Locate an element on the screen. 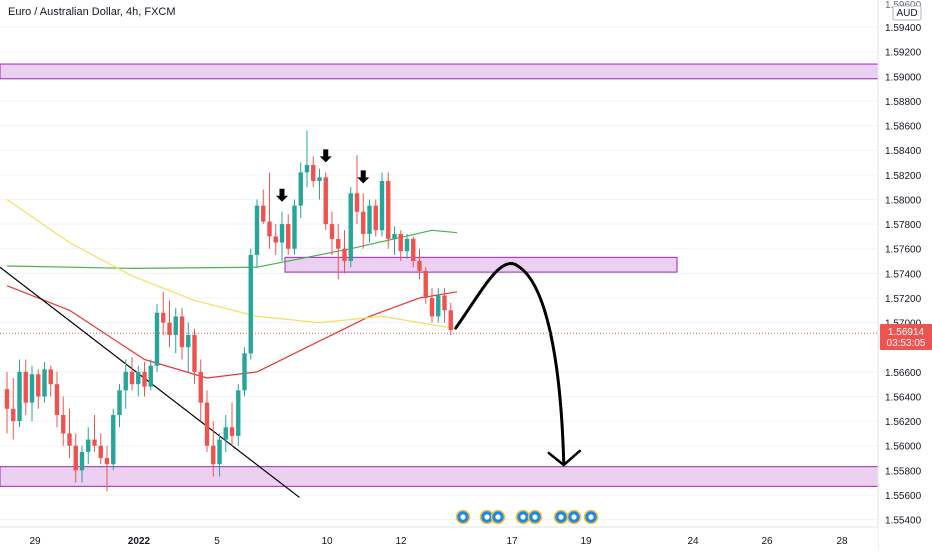  price-tick-label: 1.58200 is located at coordinates (903, 176).